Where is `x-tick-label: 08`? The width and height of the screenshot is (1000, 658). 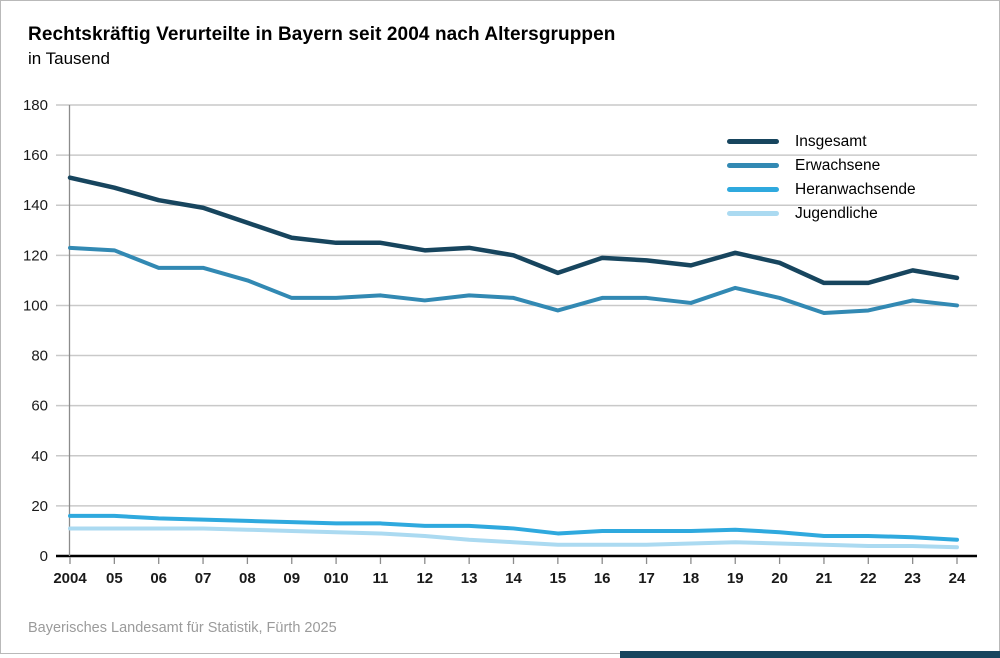
x-tick-label: 08 is located at coordinates (247, 578).